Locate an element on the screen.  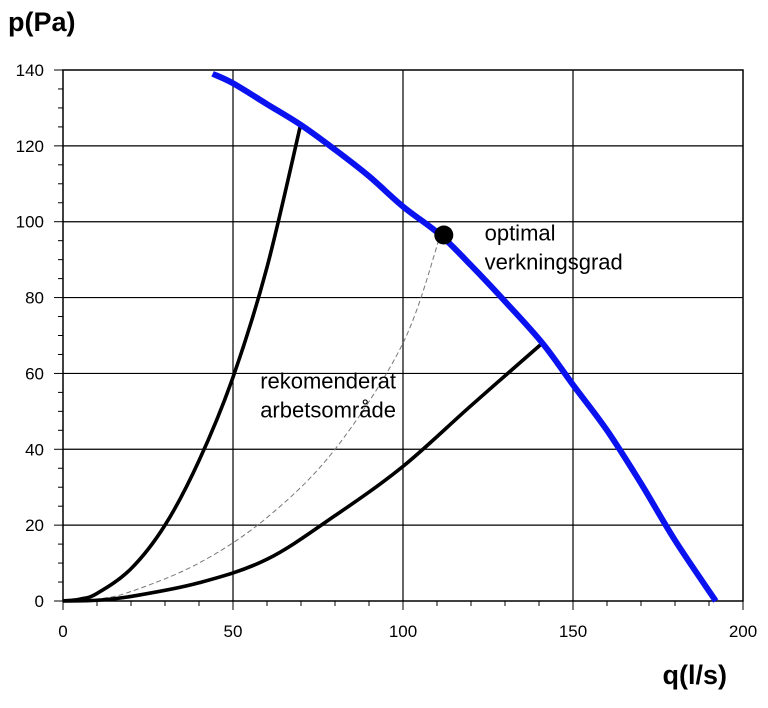
y-tick-label: 40 is located at coordinates (34, 449).